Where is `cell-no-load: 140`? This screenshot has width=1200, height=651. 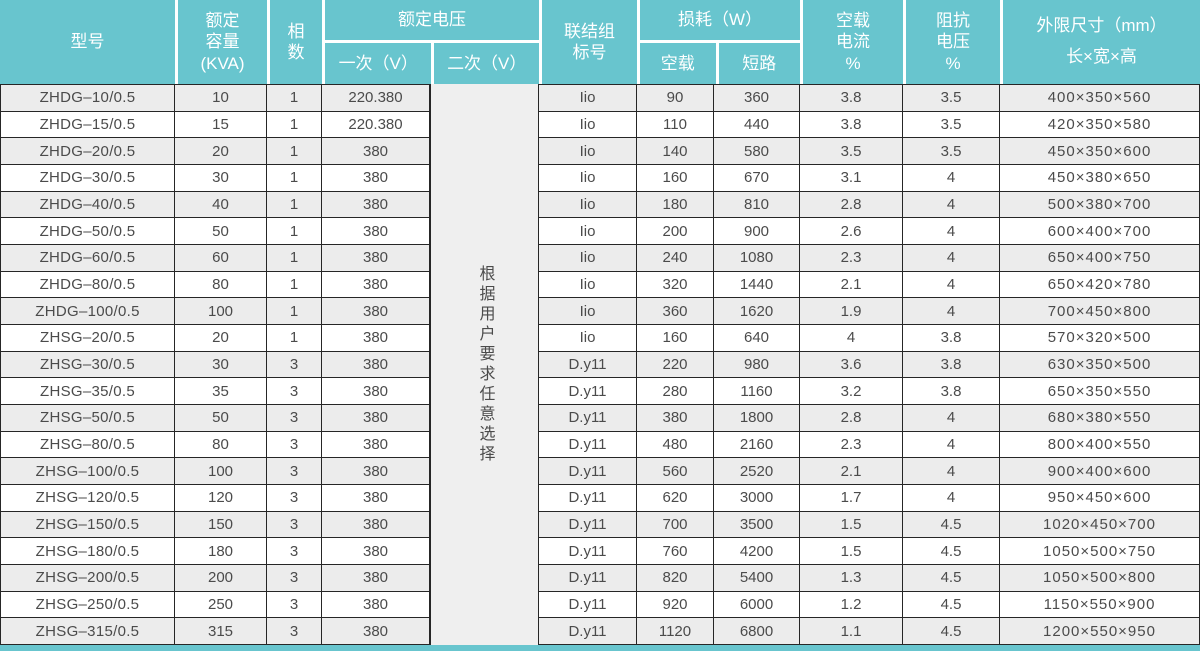 cell-no-load: 140 is located at coordinates (675, 152).